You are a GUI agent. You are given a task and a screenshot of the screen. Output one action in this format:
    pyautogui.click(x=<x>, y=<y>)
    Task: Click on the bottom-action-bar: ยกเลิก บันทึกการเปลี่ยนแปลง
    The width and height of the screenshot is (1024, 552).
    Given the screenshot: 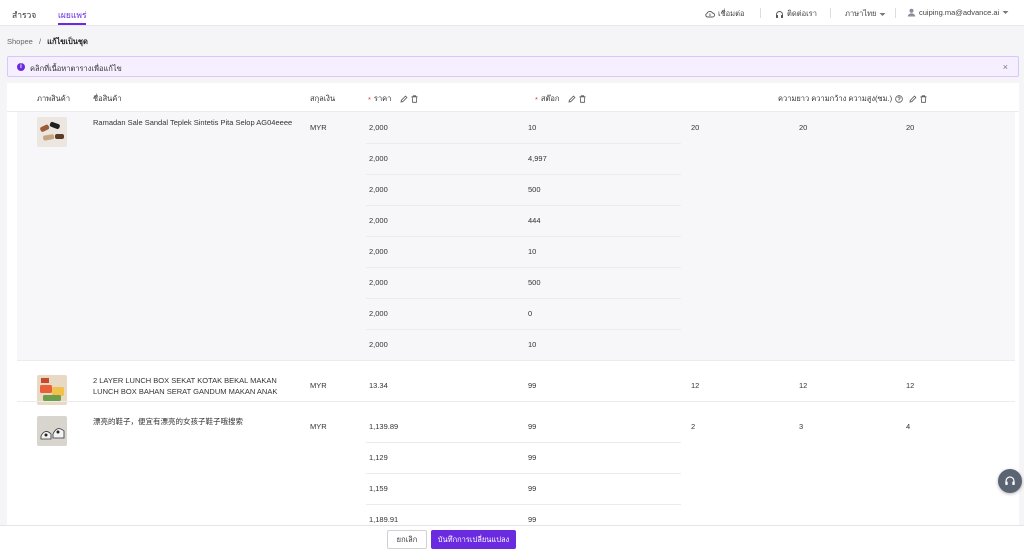 What is the action you would take?
    pyautogui.click(x=512, y=538)
    